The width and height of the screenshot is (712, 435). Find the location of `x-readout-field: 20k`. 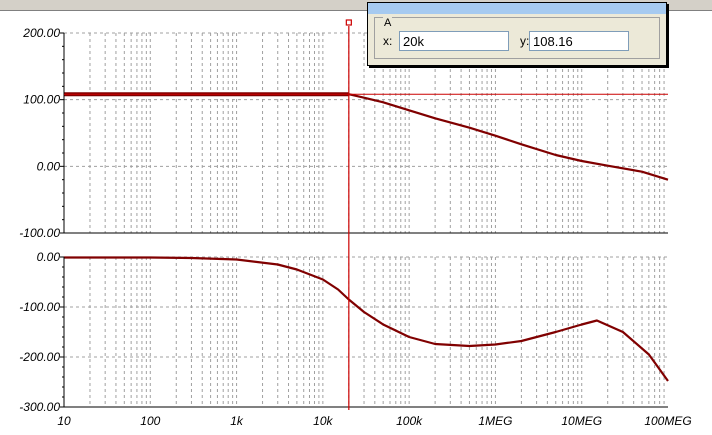

x-readout-field: 20k is located at coordinates (454, 41).